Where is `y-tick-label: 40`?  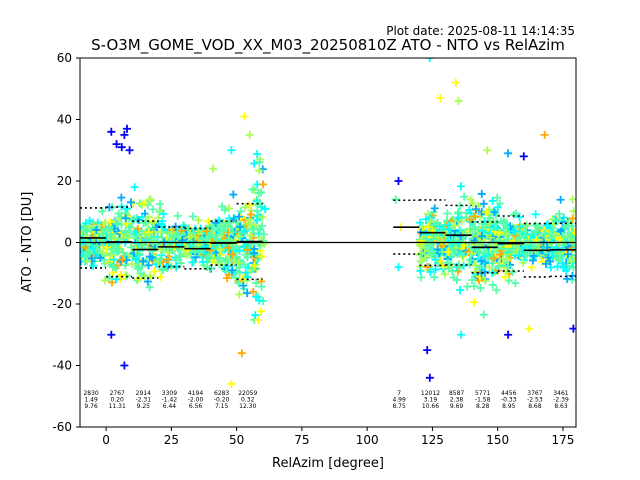
y-tick-label: 40 is located at coordinates (64, 120).